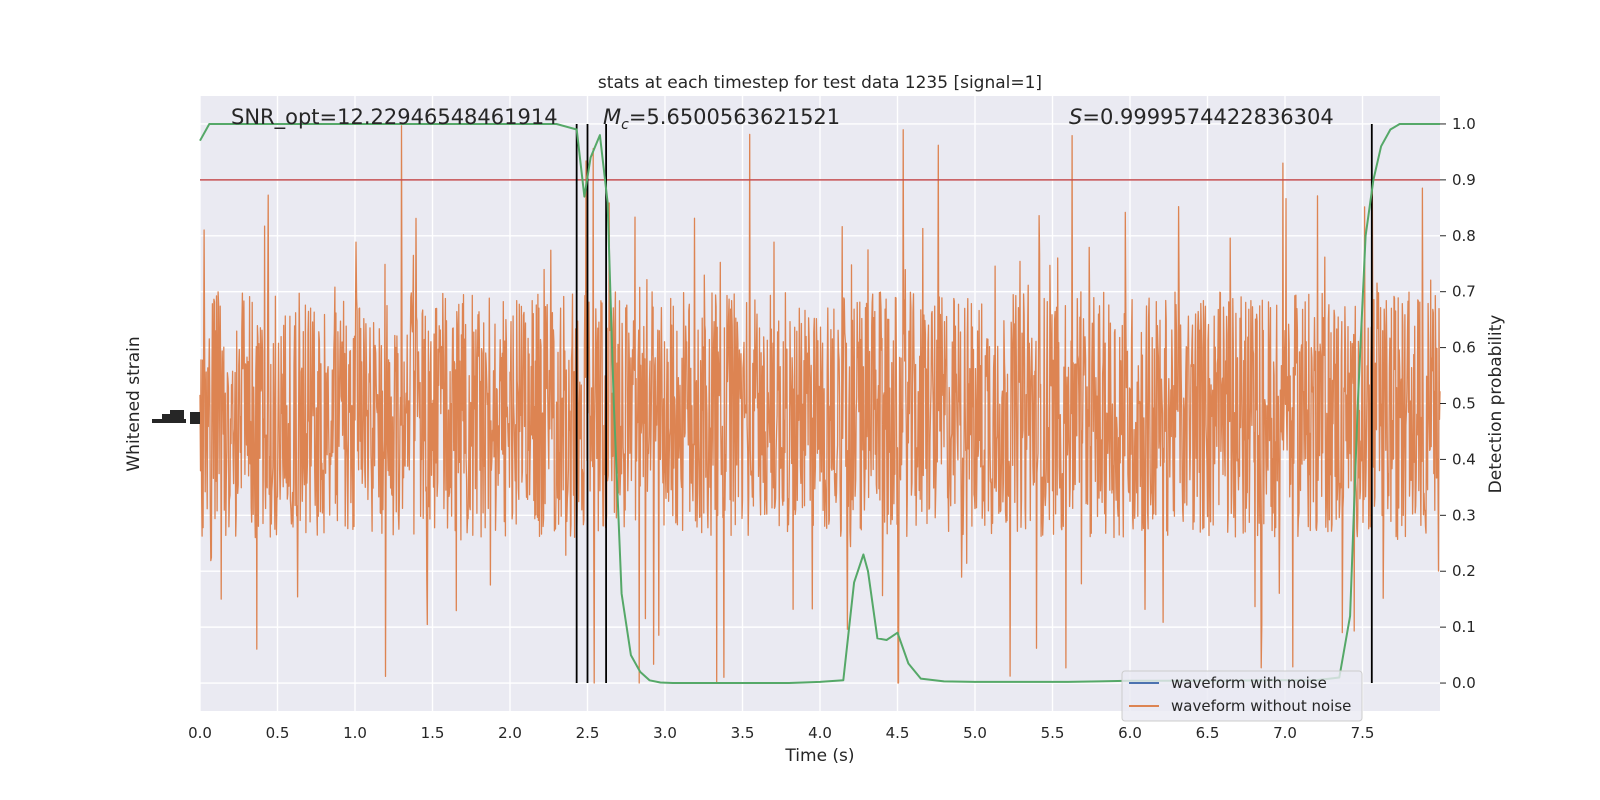 The image size is (1600, 800). What do you see at coordinates (1053, 733) in the screenshot?
I see `x-tick-label: 5.5` at bounding box center [1053, 733].